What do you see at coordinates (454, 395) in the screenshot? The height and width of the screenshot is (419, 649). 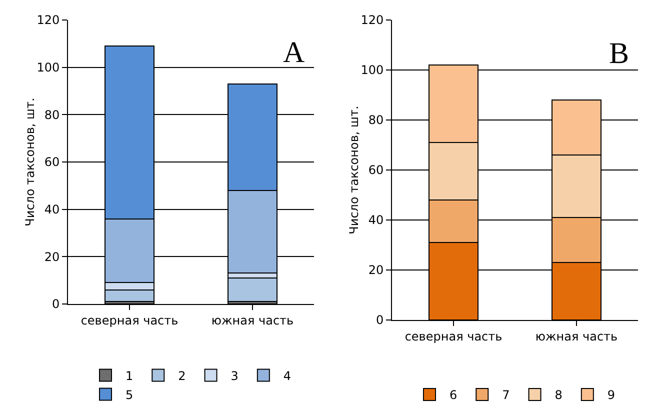 I see `legend-label: 6` at bounding box center [454, 395].